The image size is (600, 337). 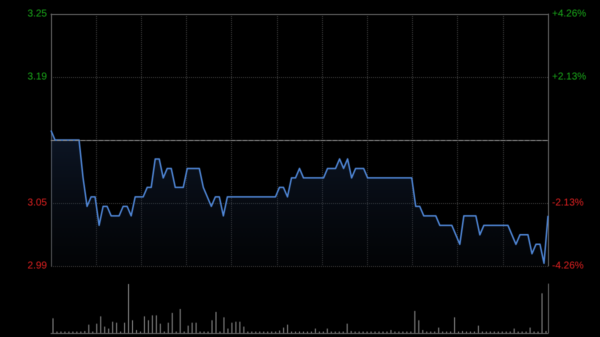 I want to click on y-tick-label: 3.19, so click(x=38, y=76).